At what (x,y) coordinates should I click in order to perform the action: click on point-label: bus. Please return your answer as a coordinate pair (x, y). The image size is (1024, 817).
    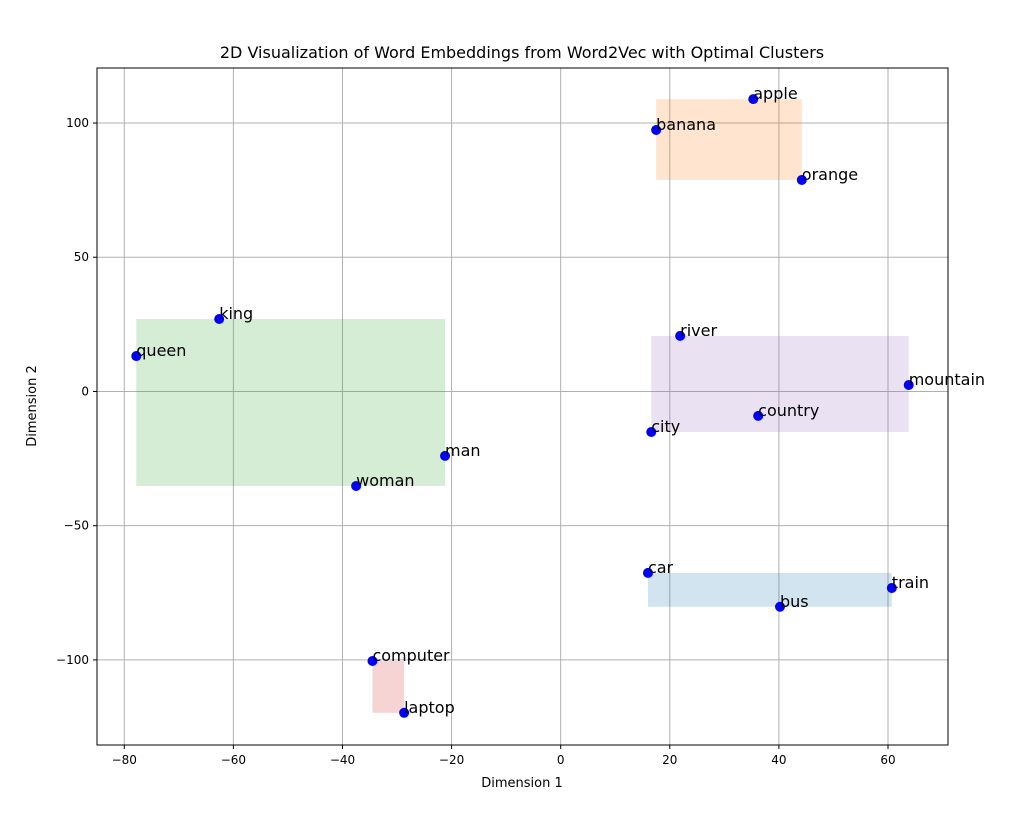
    Looking at the image, I should click on (794, 601).